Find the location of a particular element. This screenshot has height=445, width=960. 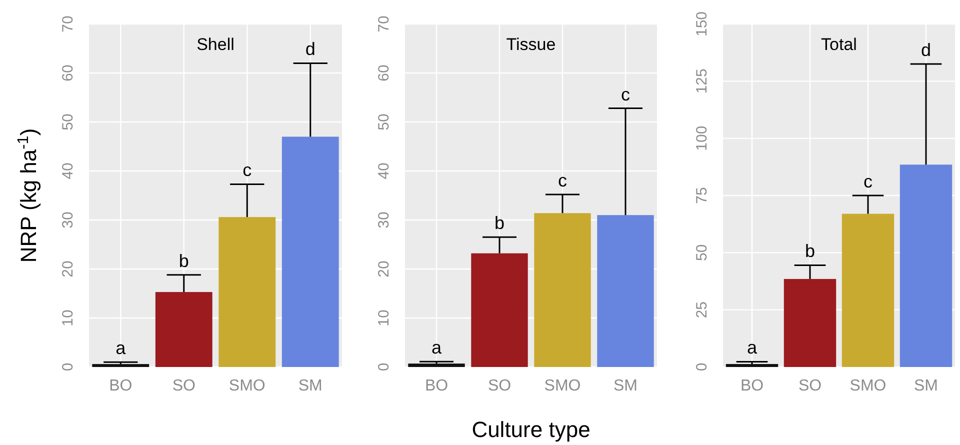

y-tick-label: 125 is located at coordinates (701, 81).